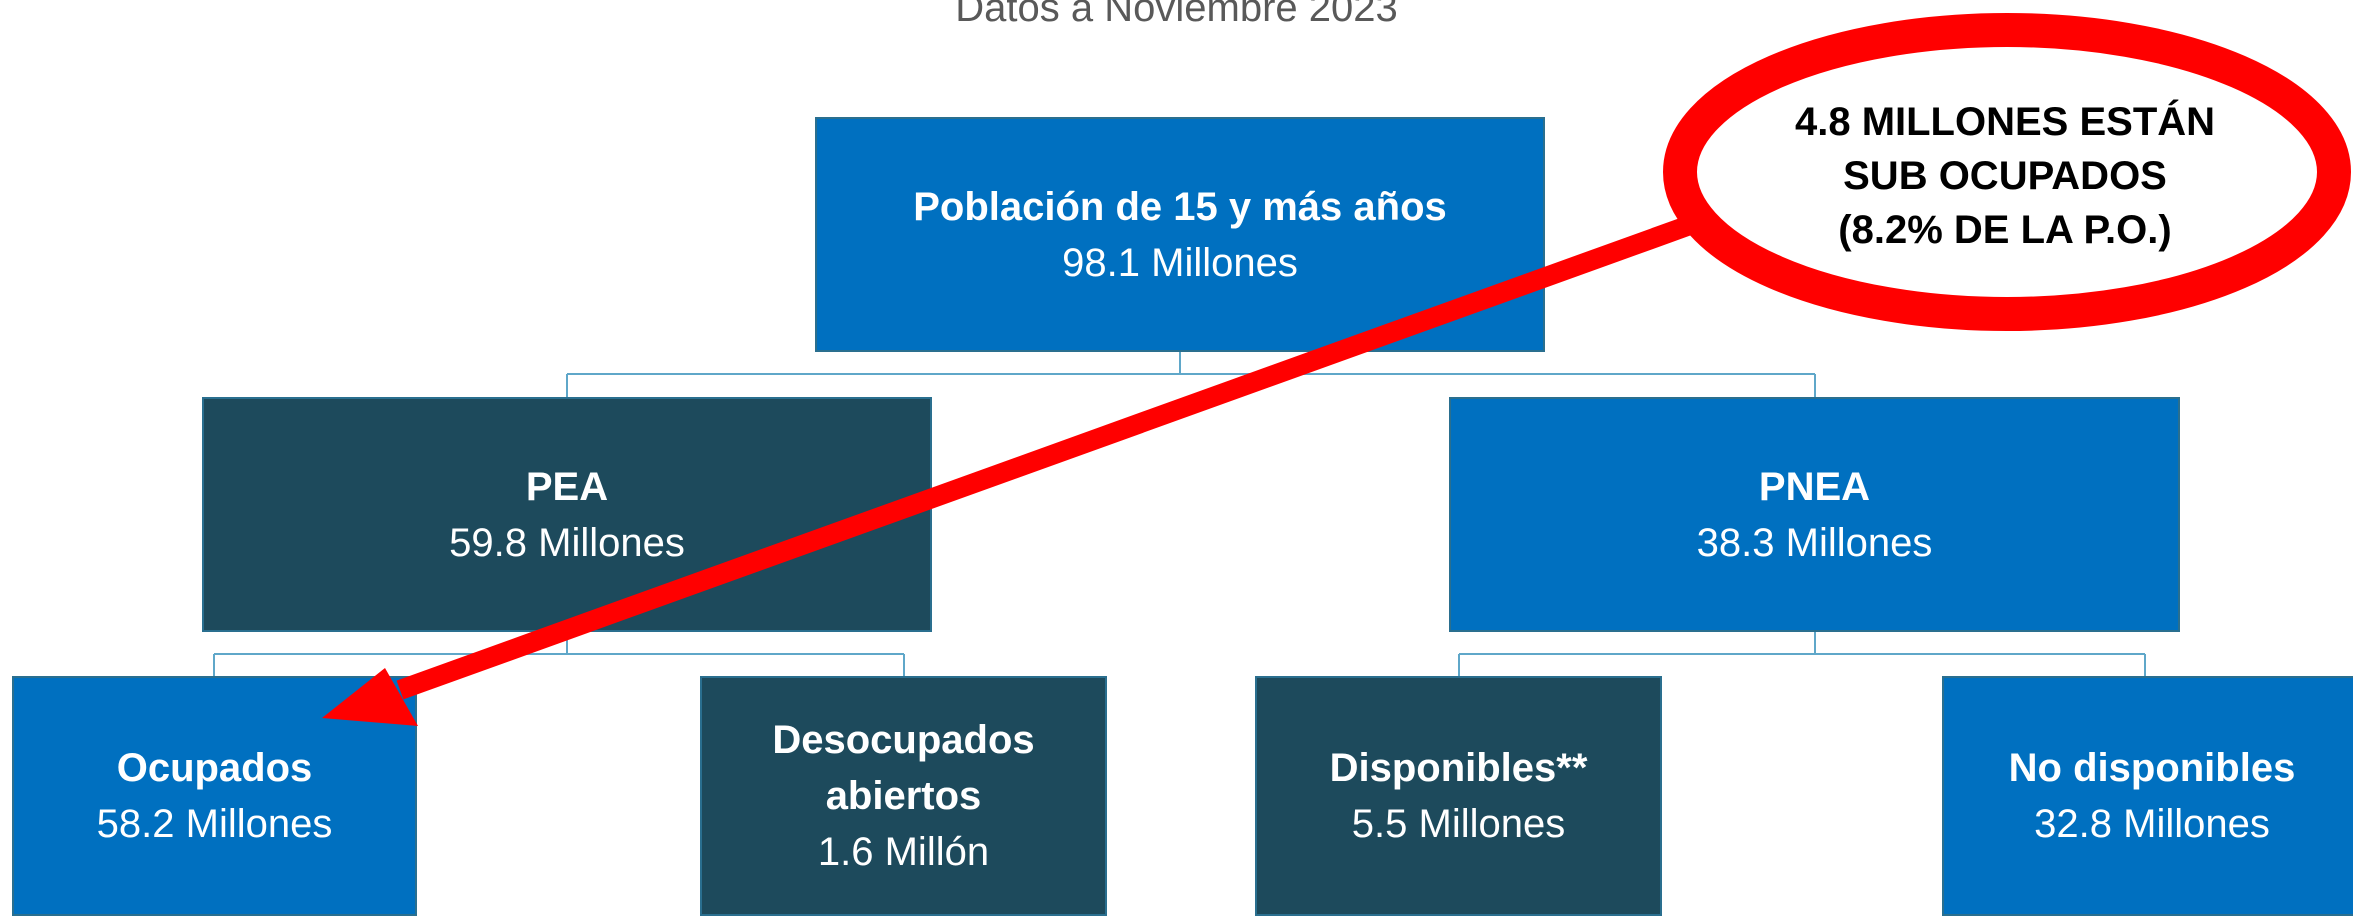  What do you see at coordinates (1176, 15) in the screenshot?
I see `subtitle: Datos a Noviembre 2023` at bounding box center [1176, 15].